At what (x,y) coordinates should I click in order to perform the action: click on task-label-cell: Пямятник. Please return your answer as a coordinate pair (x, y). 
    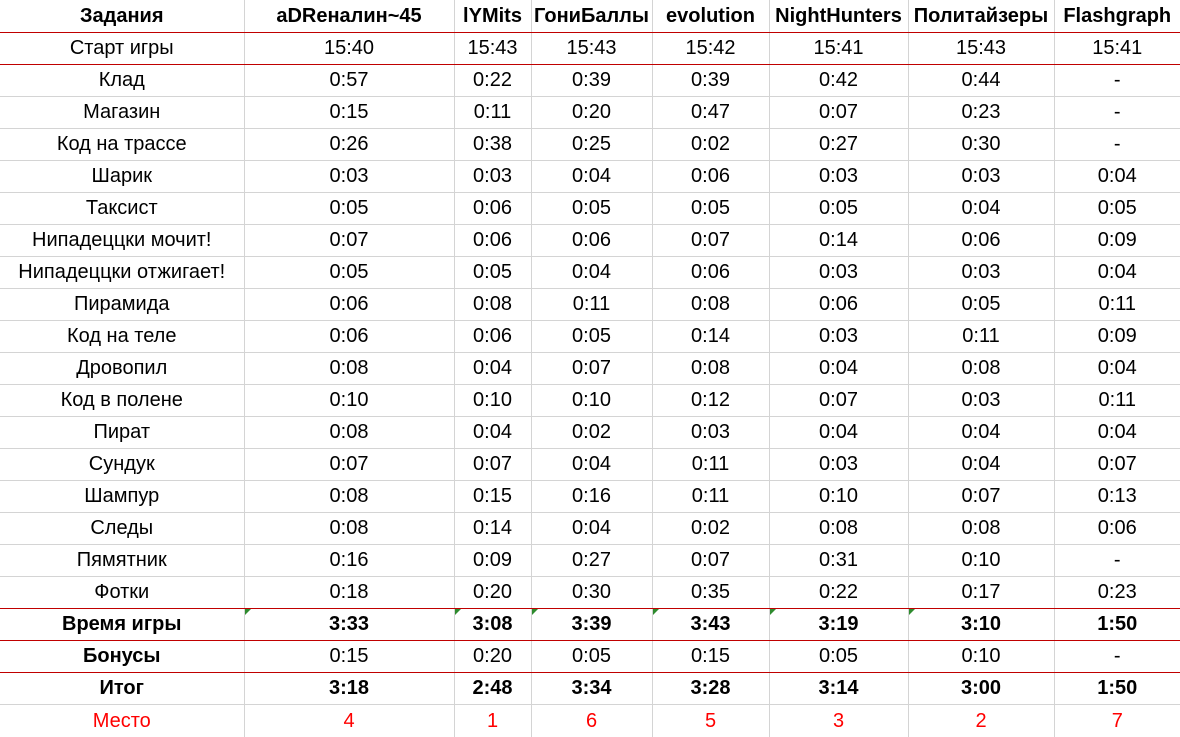
    Looking at the image, I should click on (122, 560).